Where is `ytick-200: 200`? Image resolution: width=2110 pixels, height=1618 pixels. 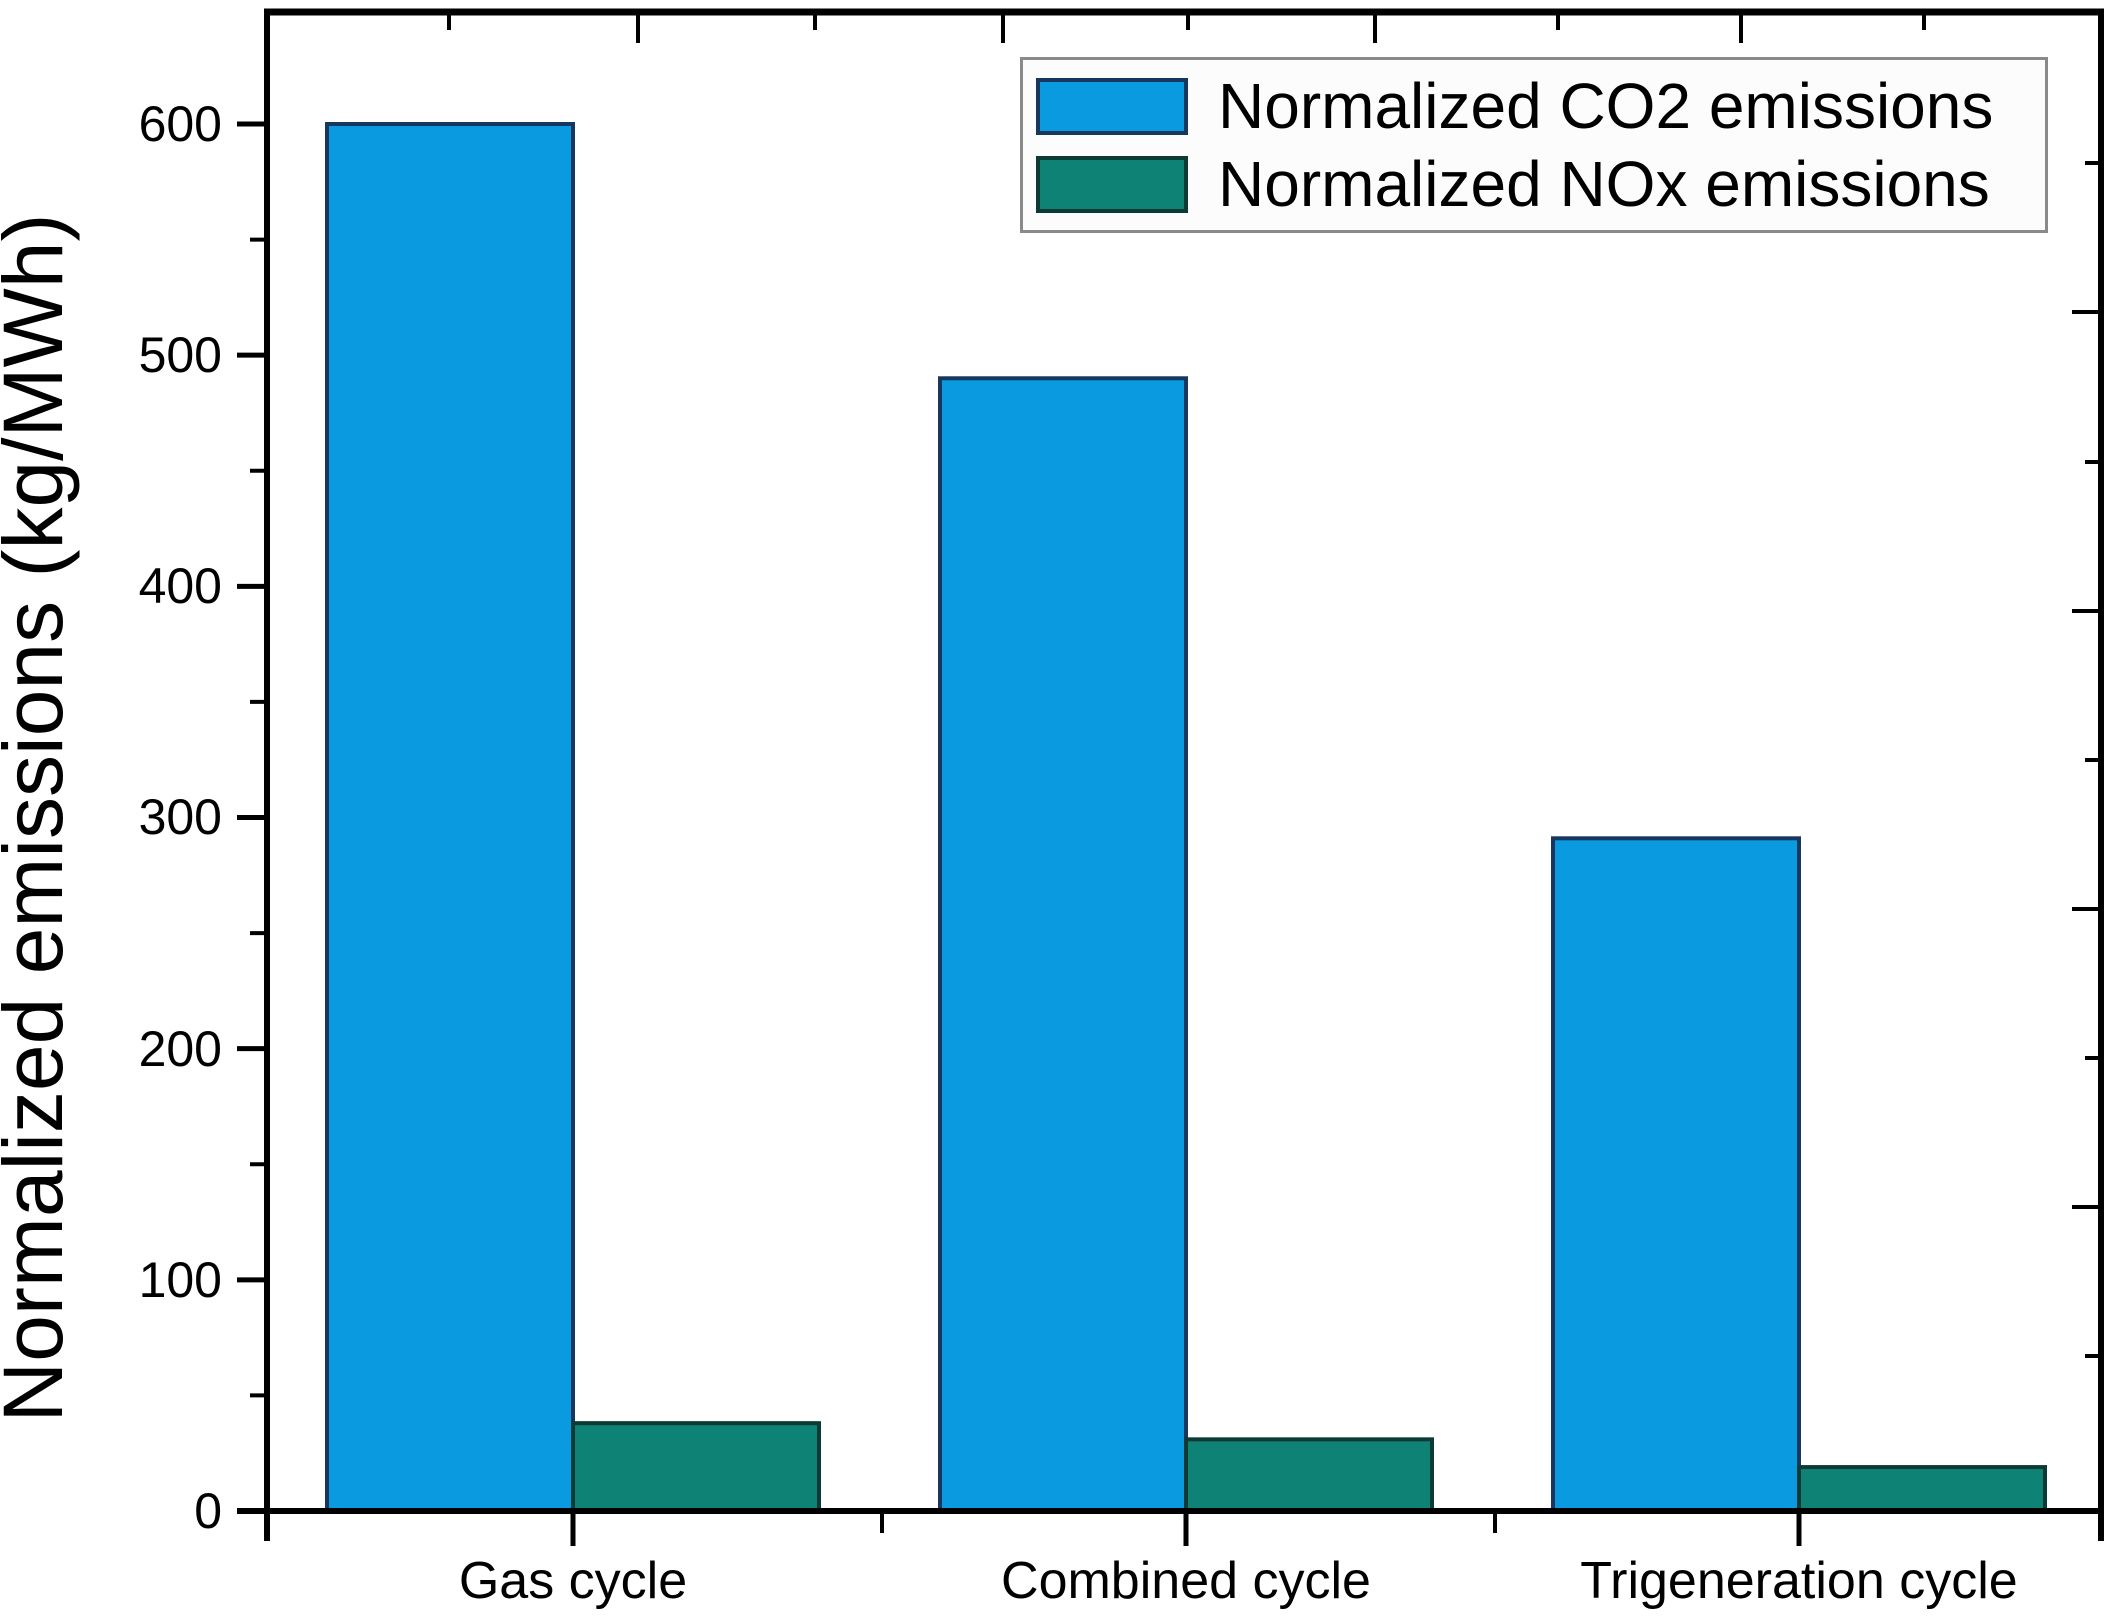 ytick-200: 200 is located at coordinates (180, 1049).